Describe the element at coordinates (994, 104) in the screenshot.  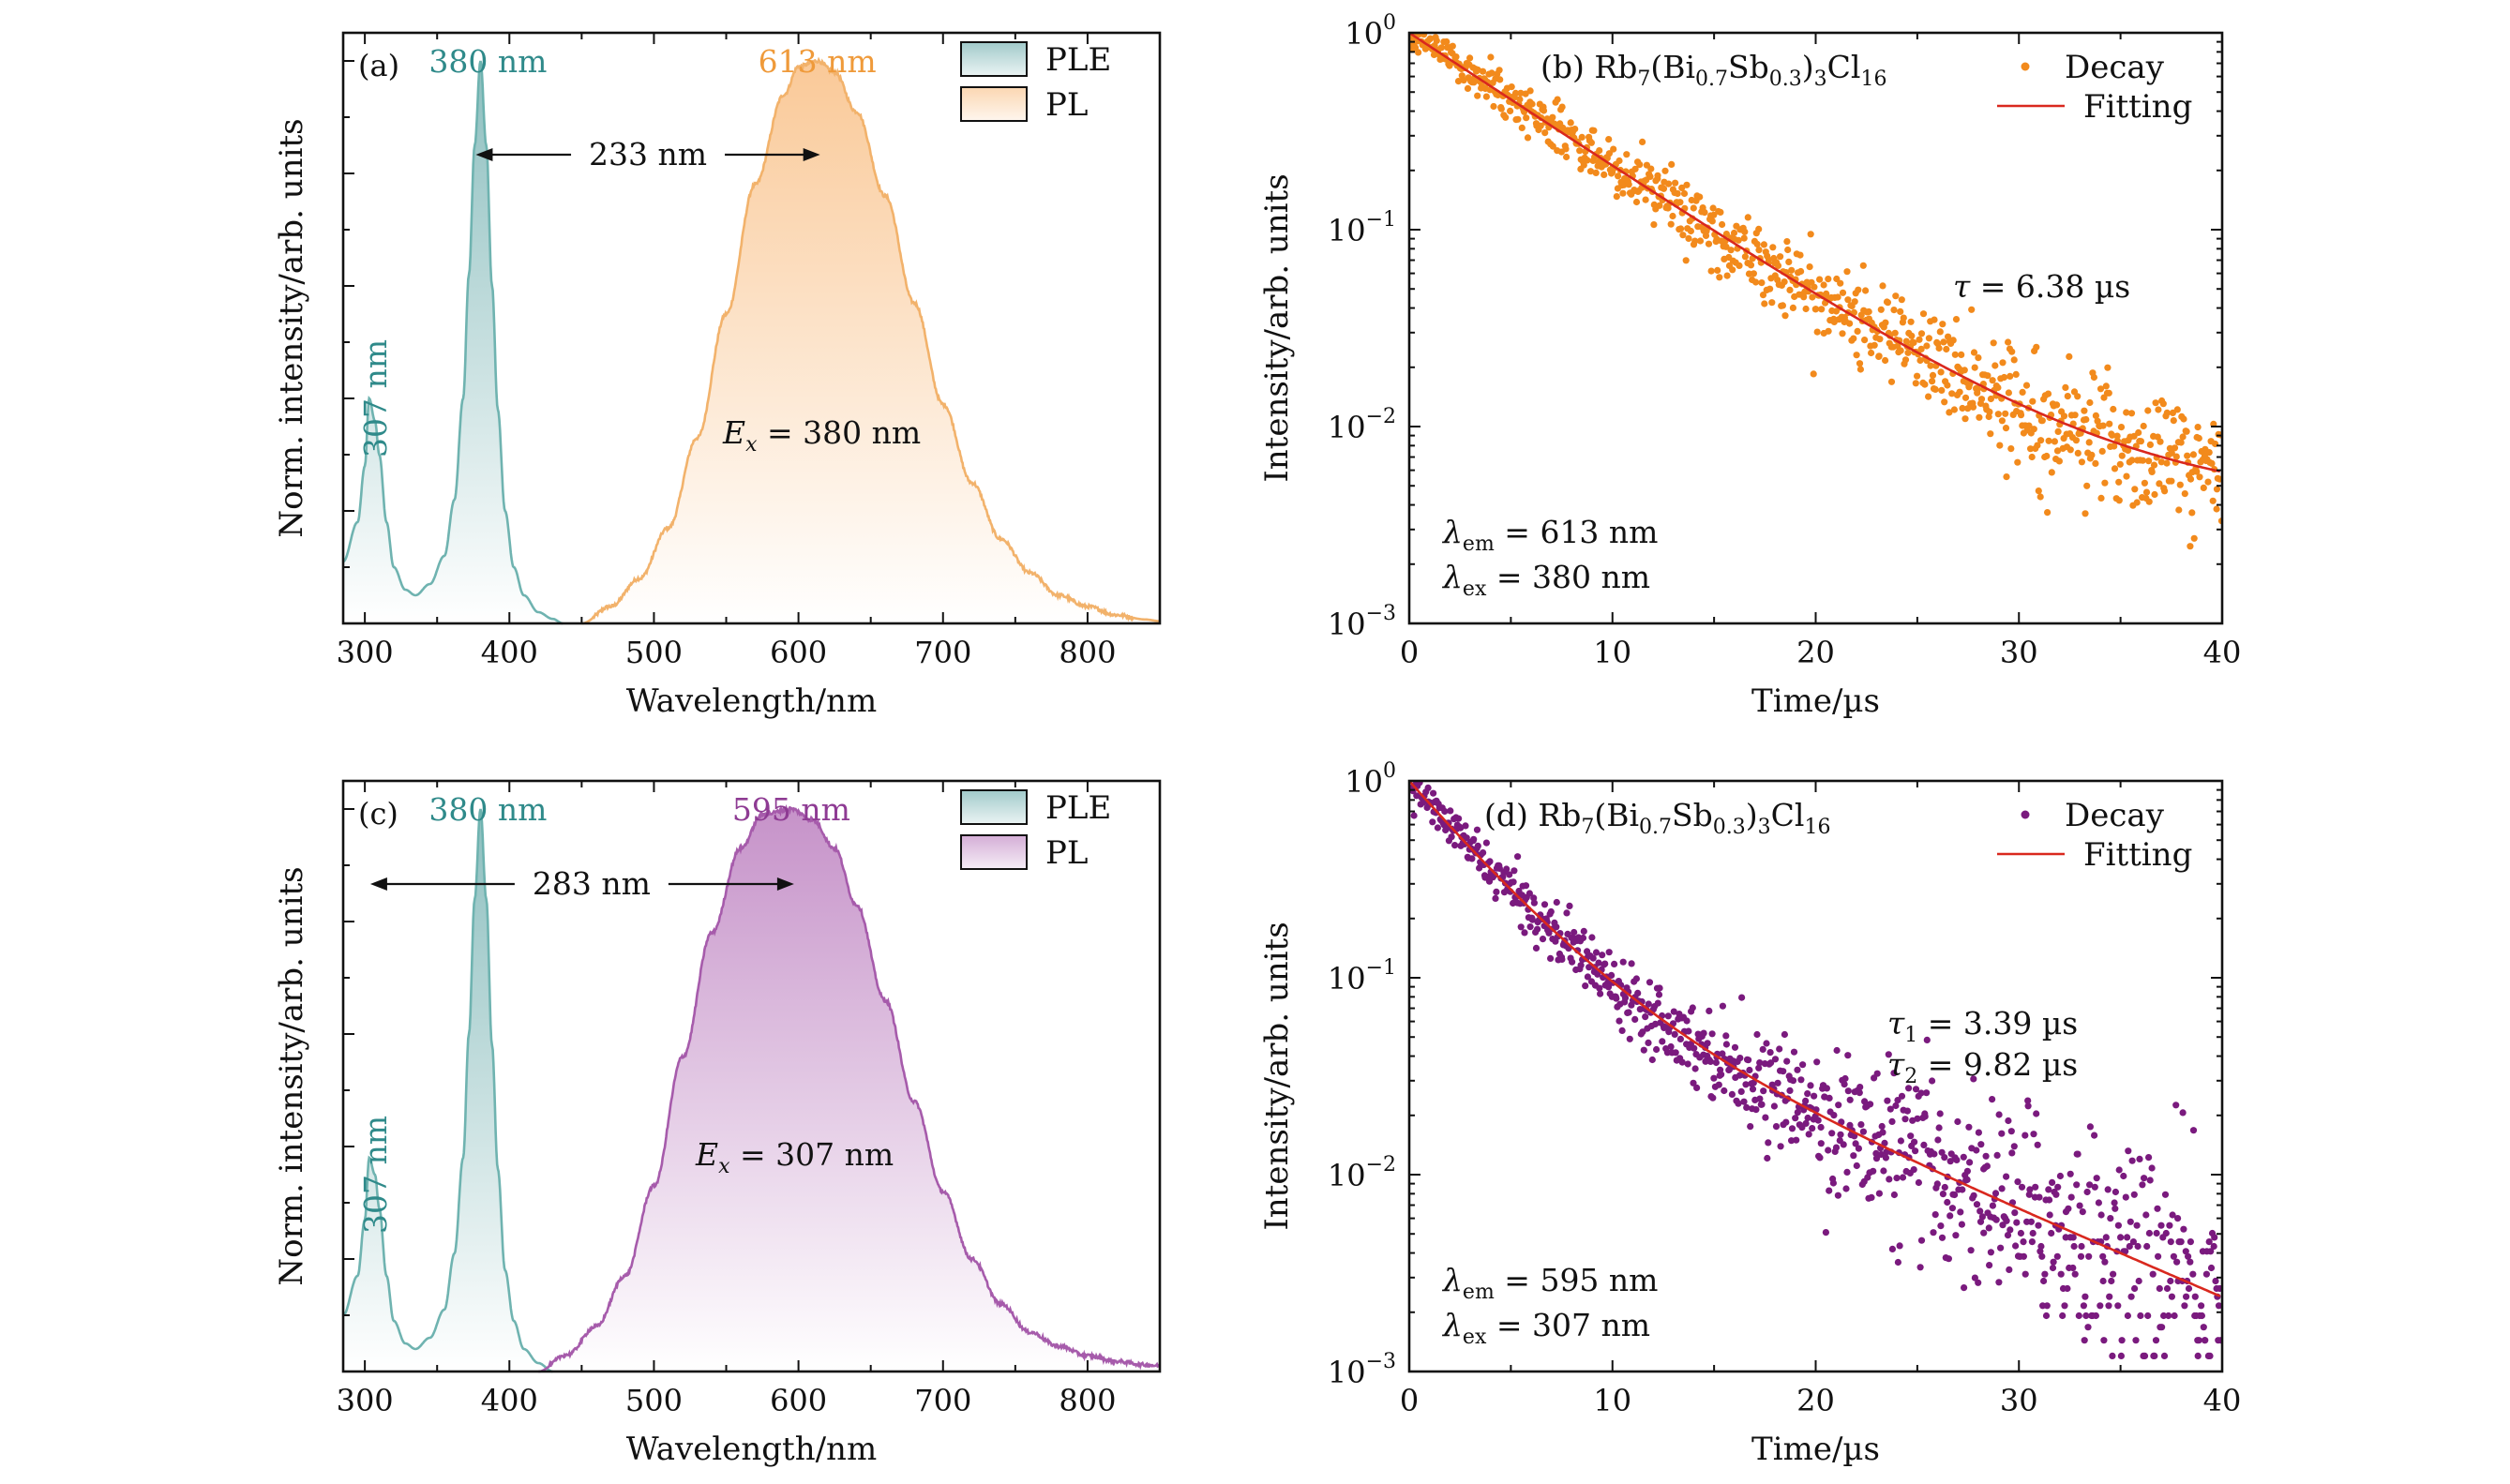
I see `legend-swatch-pl` at that location.